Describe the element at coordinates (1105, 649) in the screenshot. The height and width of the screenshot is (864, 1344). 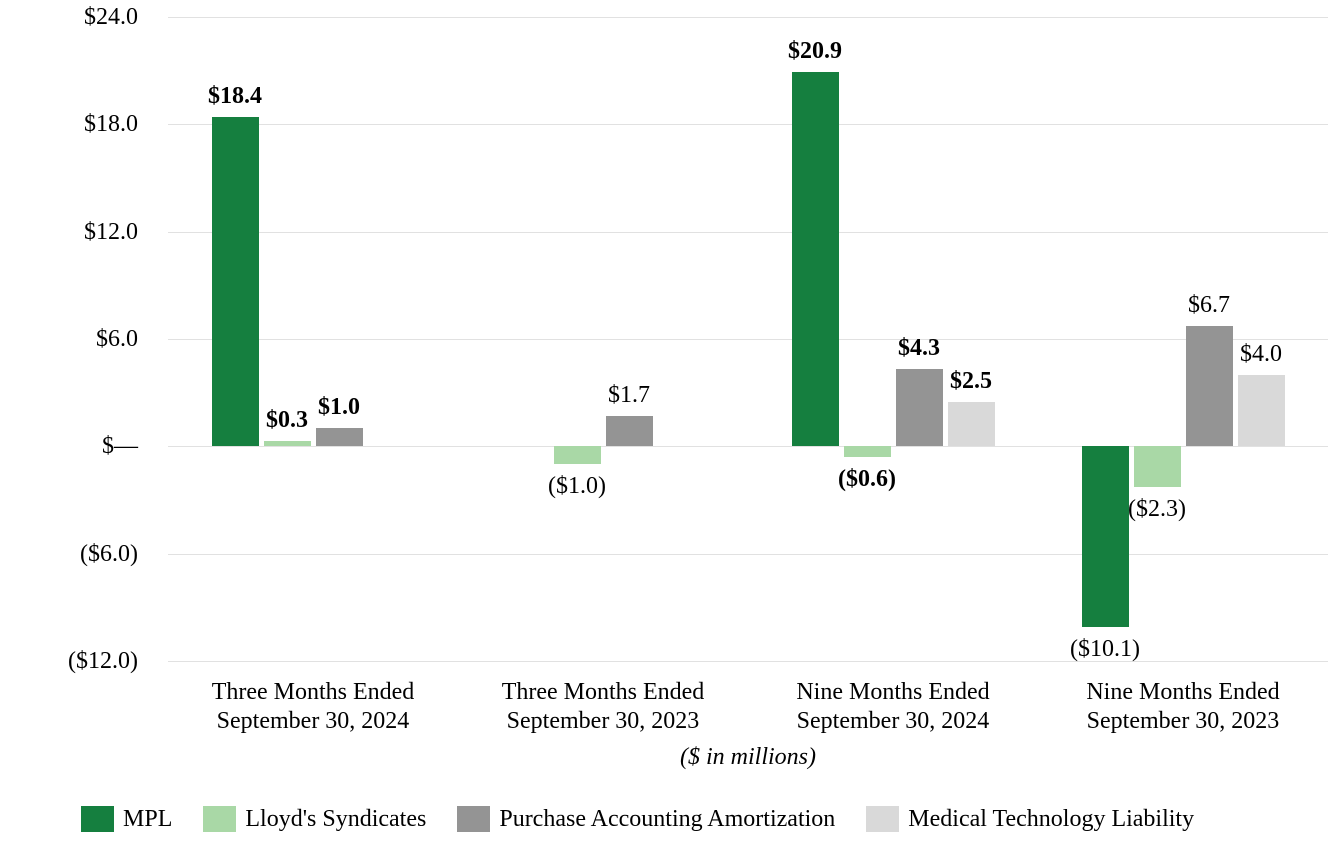
I see `bar-value-label: ($10.1)` at that location.